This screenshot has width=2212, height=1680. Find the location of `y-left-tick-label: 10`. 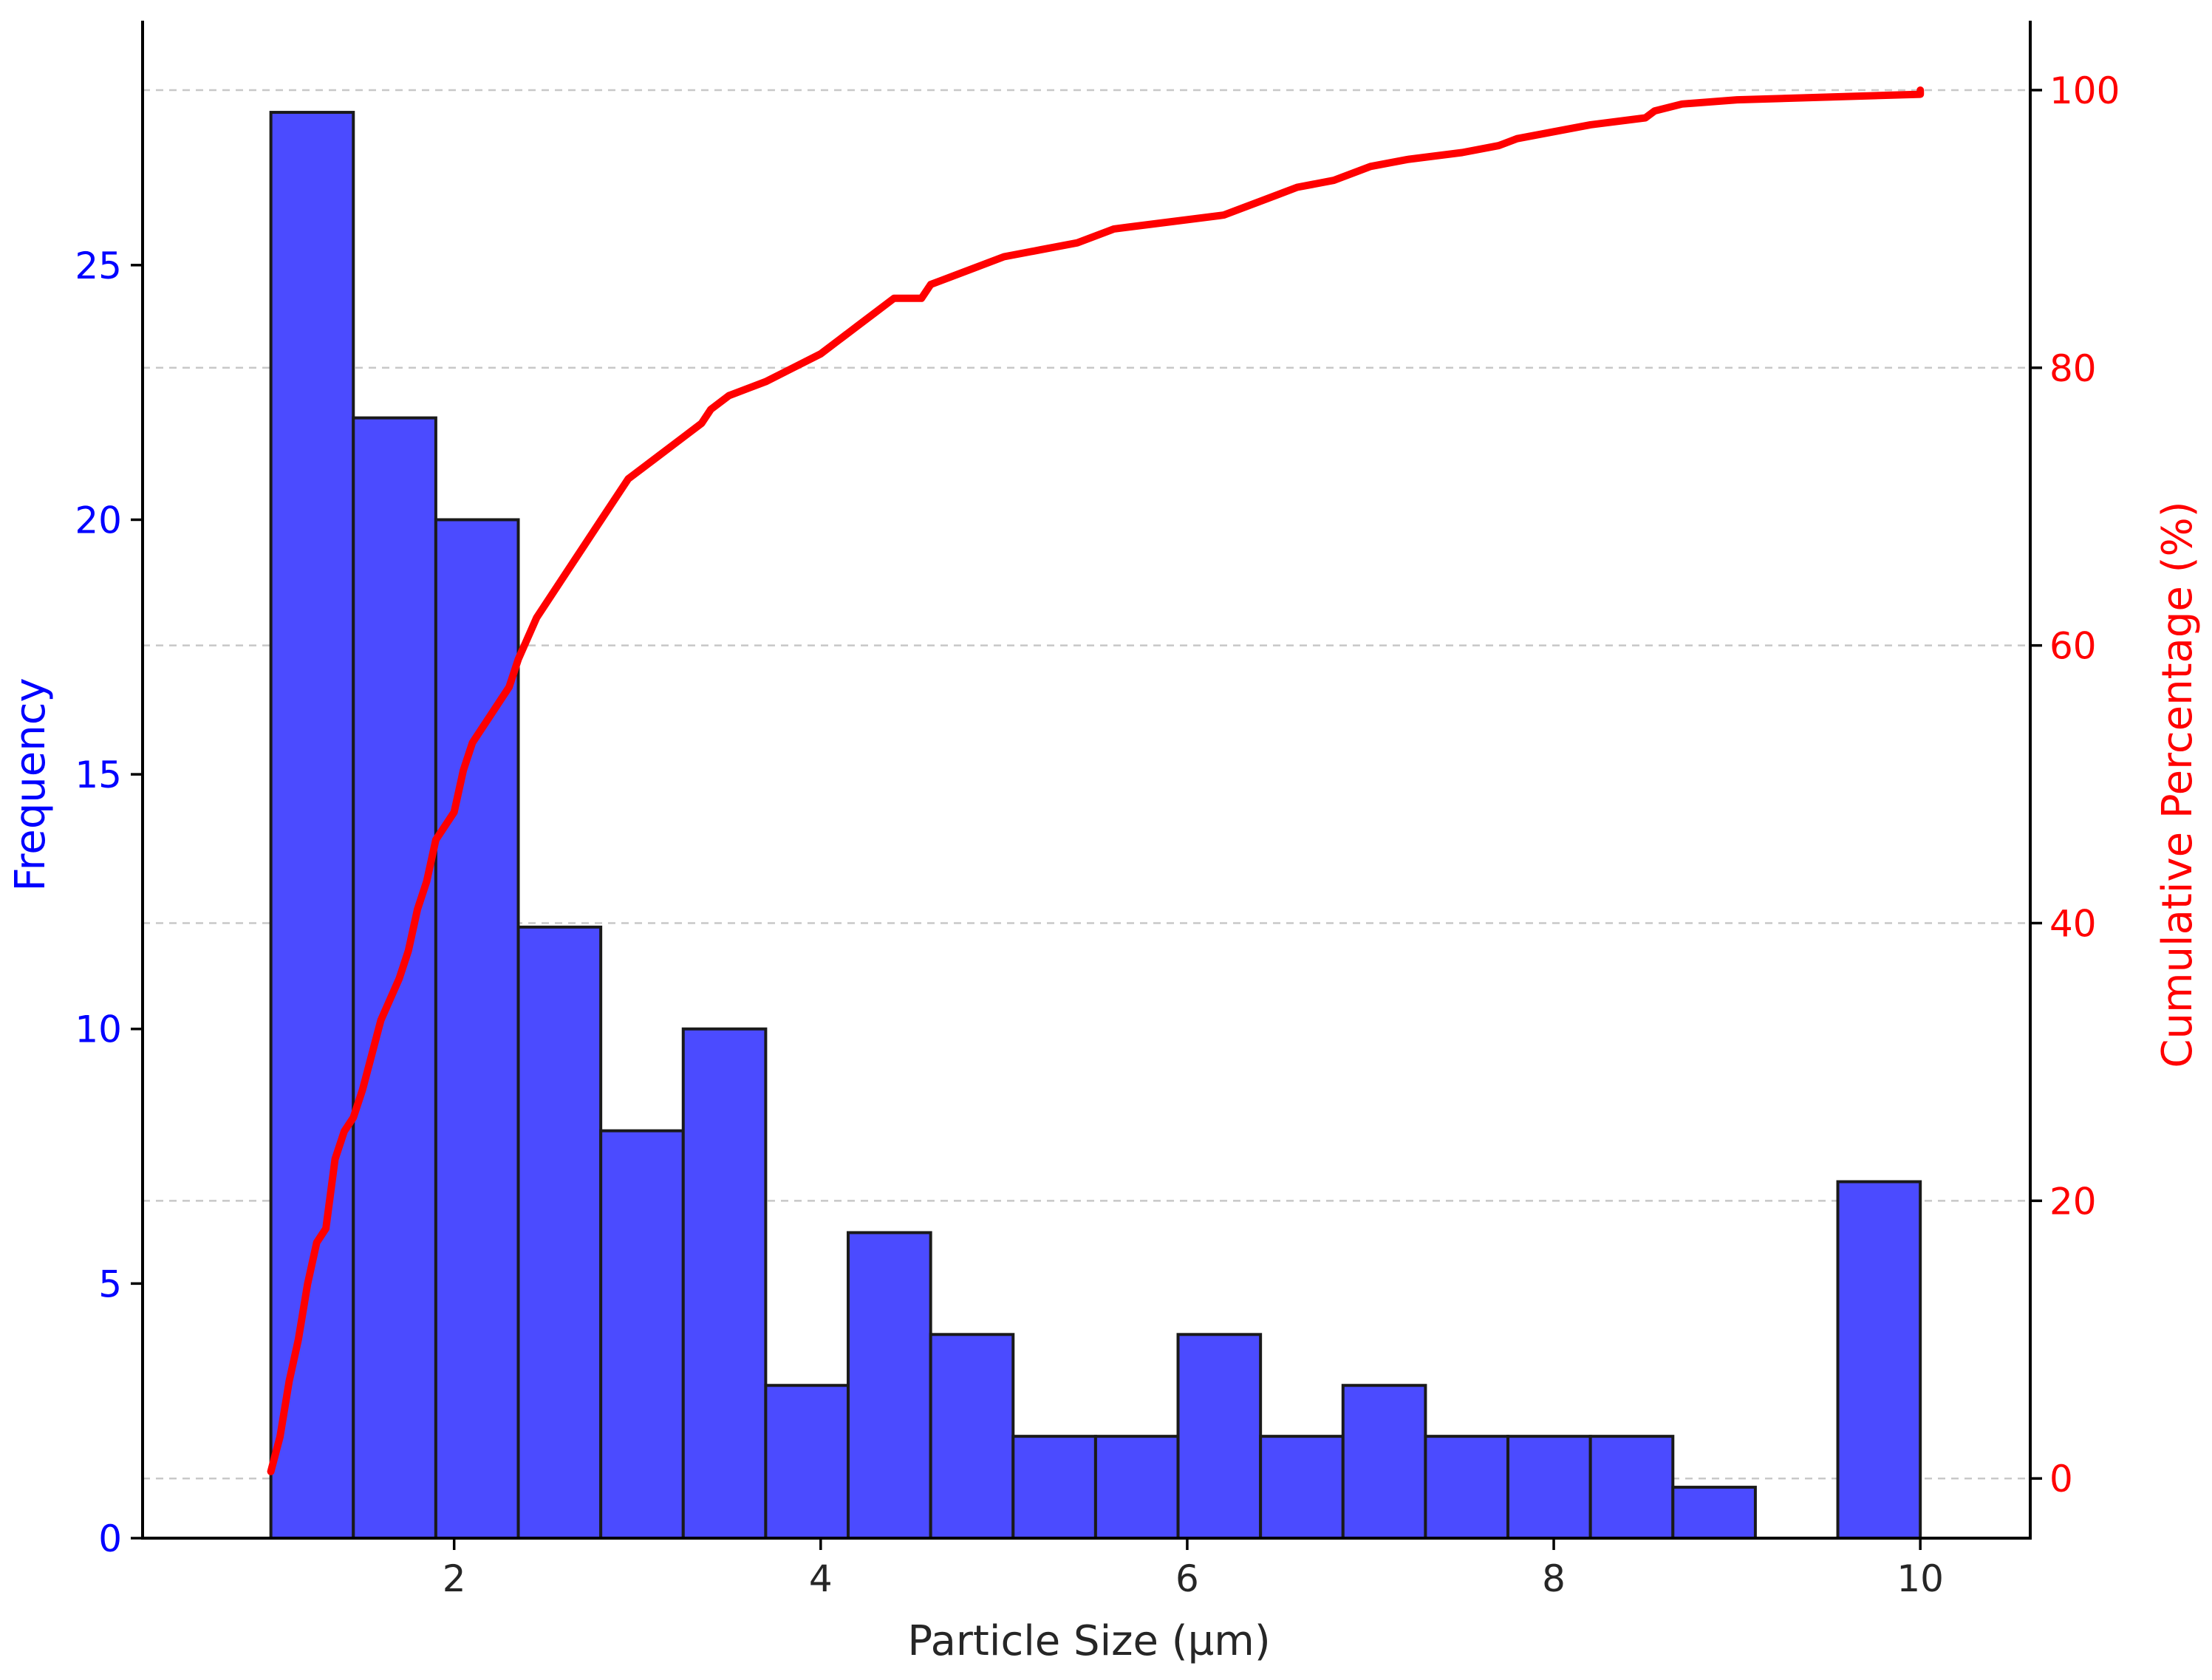

y-left-tick-label: 10 is located at coordinates (99, 1029).